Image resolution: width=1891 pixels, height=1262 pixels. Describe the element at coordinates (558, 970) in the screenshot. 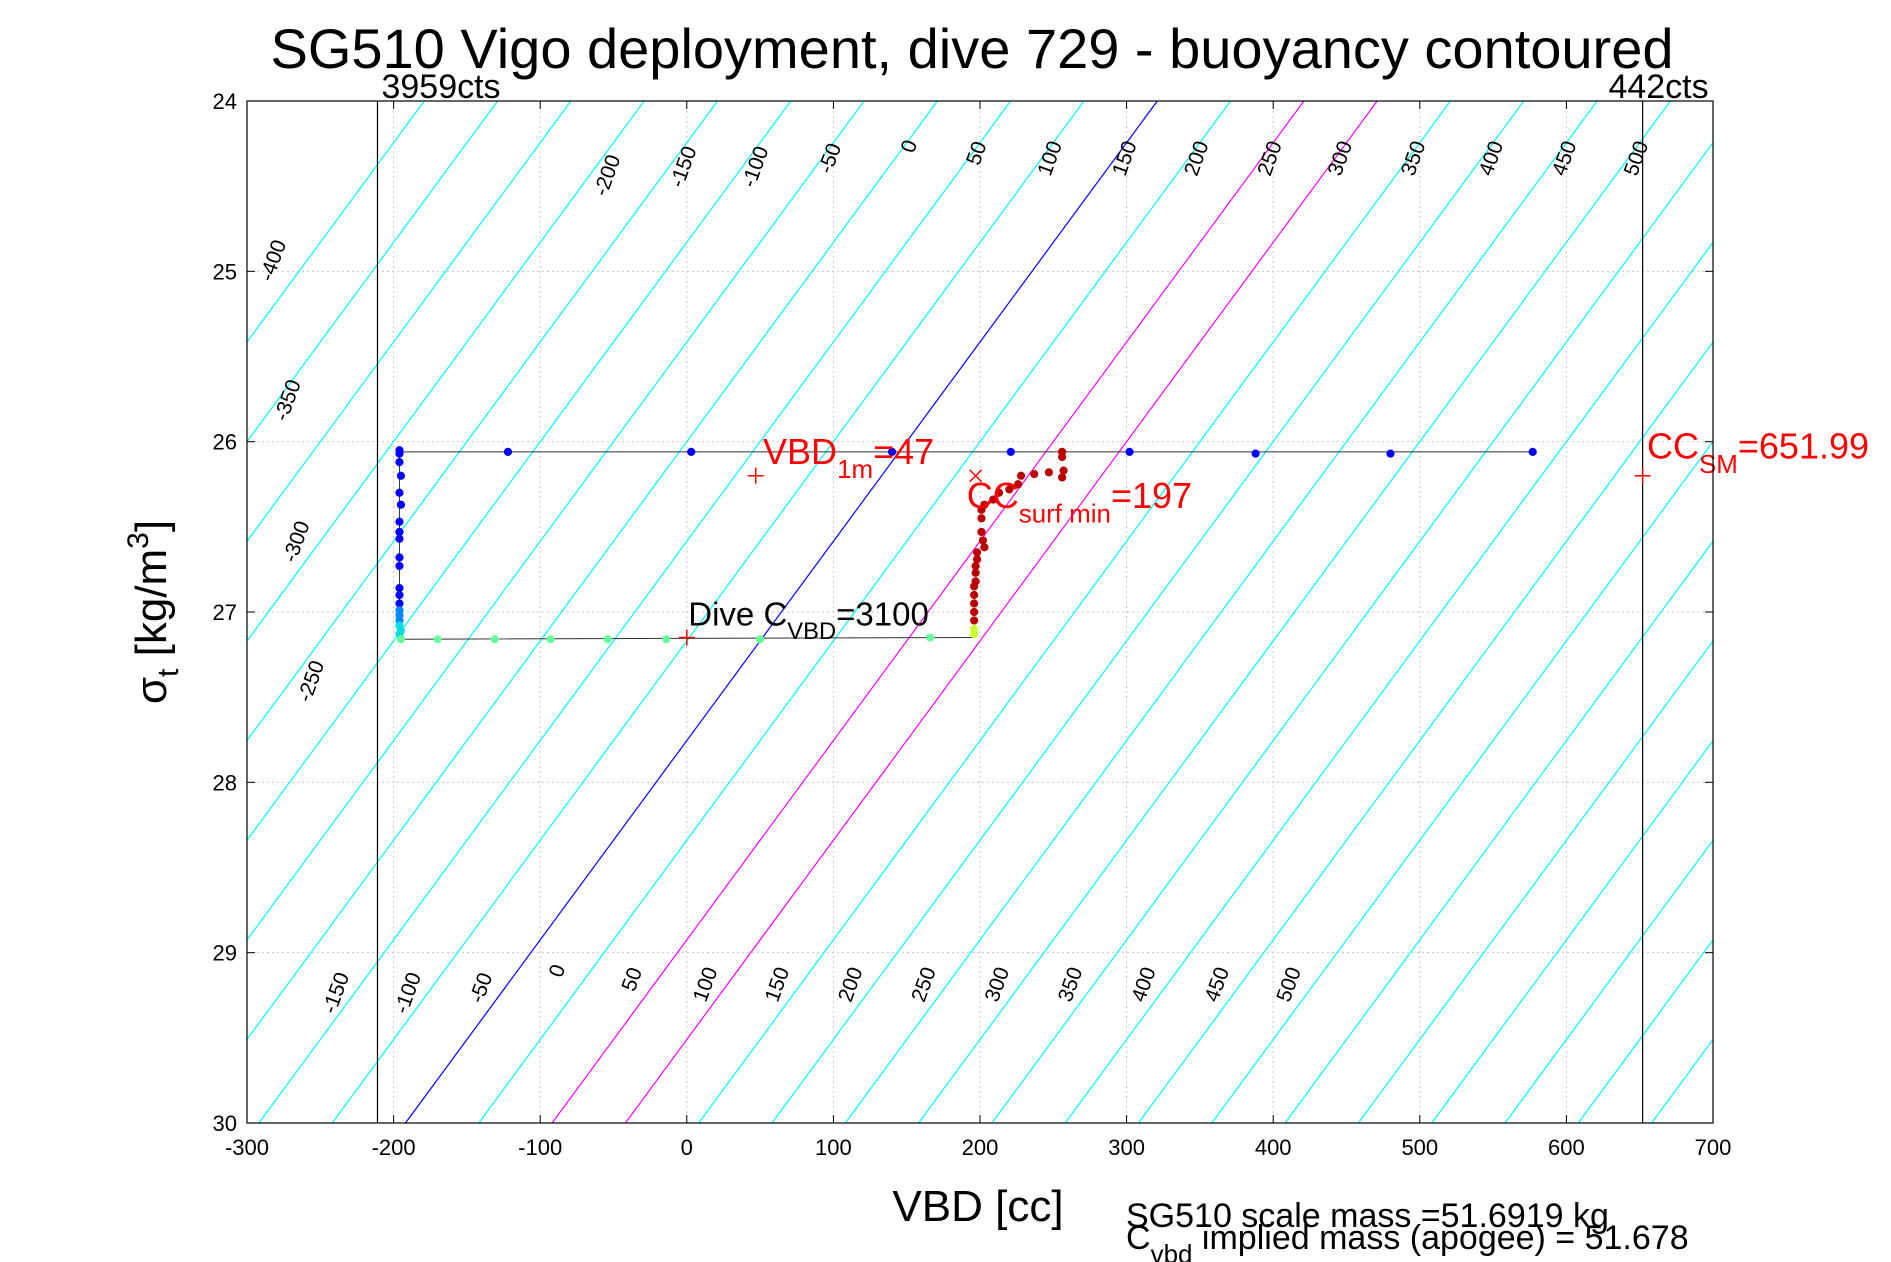

I see `contour-label: 0` at that location.